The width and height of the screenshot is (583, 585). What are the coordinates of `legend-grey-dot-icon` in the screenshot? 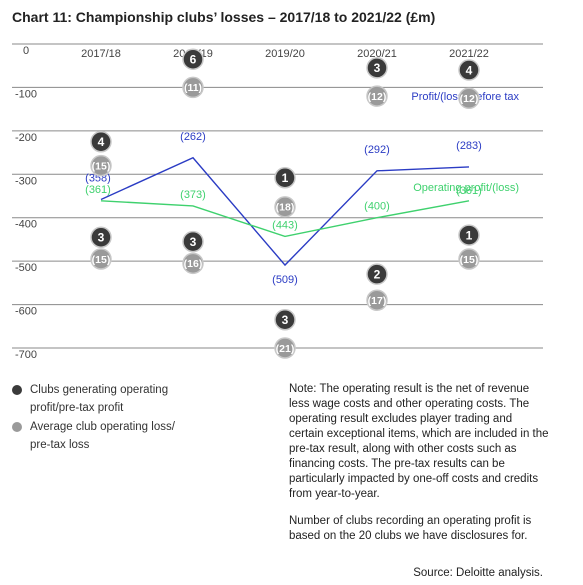 It's located at (17, 427).